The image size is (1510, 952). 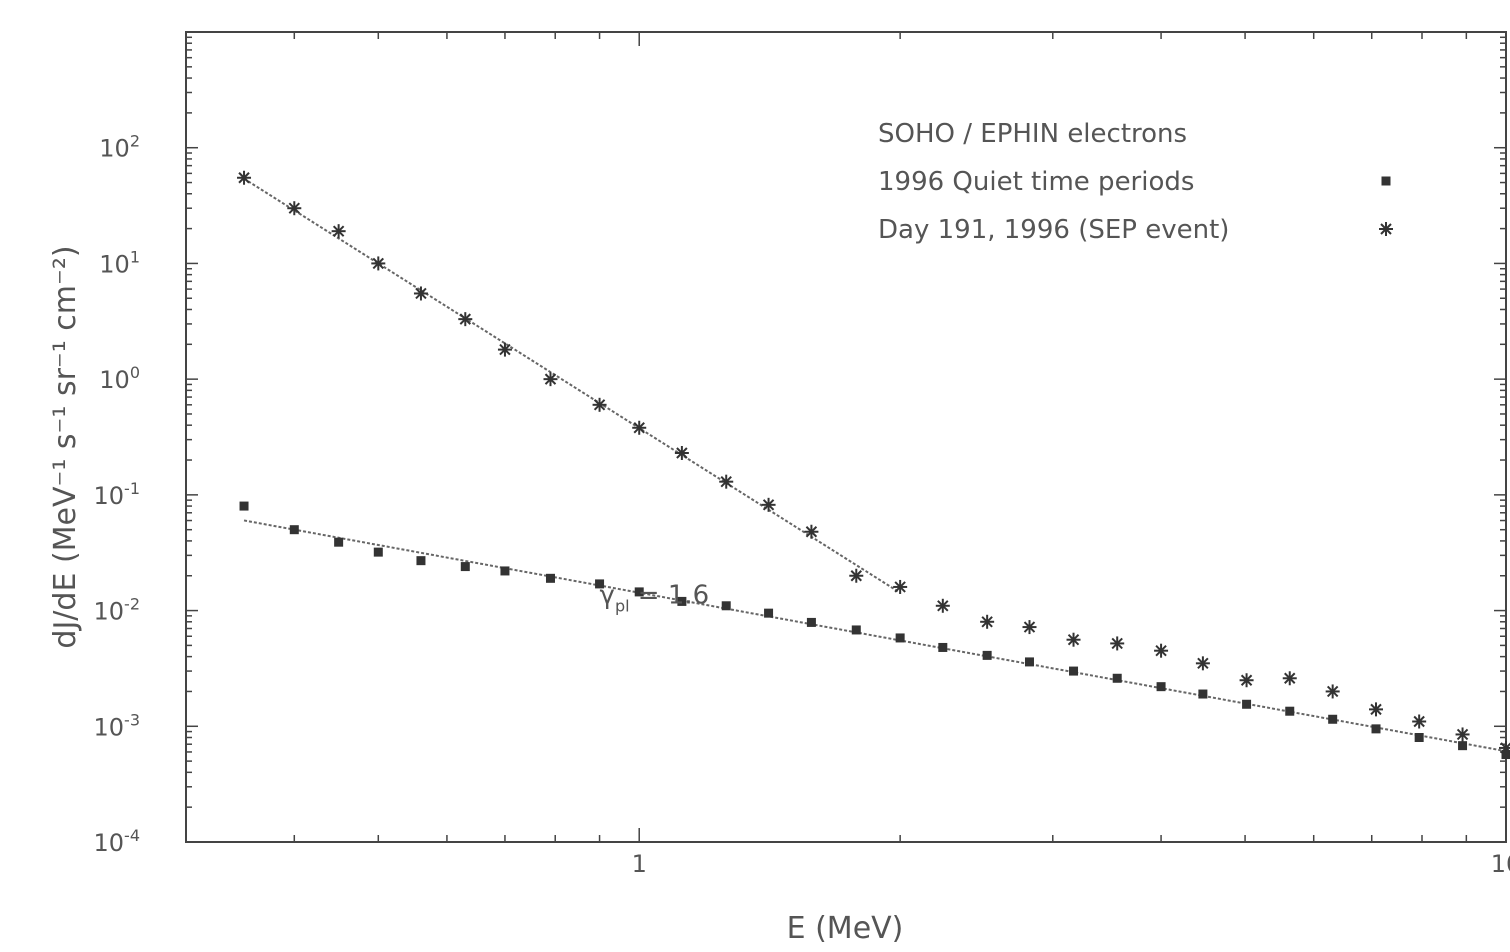 I want to click on legend-entry-quiet: 1996 Quiet time periods, so click(x=1036, y=182).